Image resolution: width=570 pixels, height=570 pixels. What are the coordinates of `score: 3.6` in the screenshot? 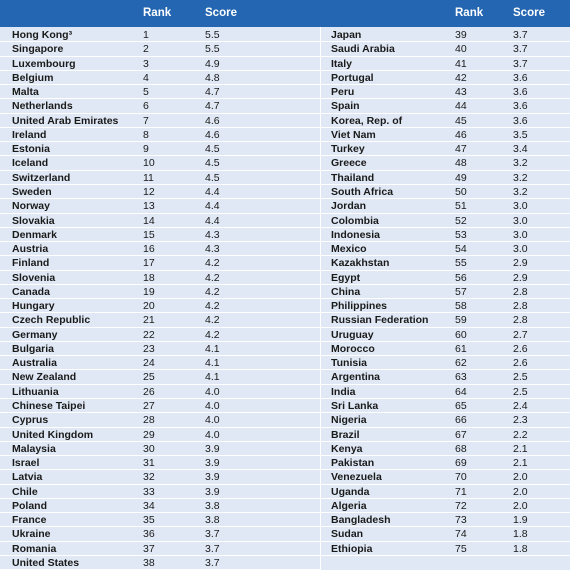 It's located at (520, 106).